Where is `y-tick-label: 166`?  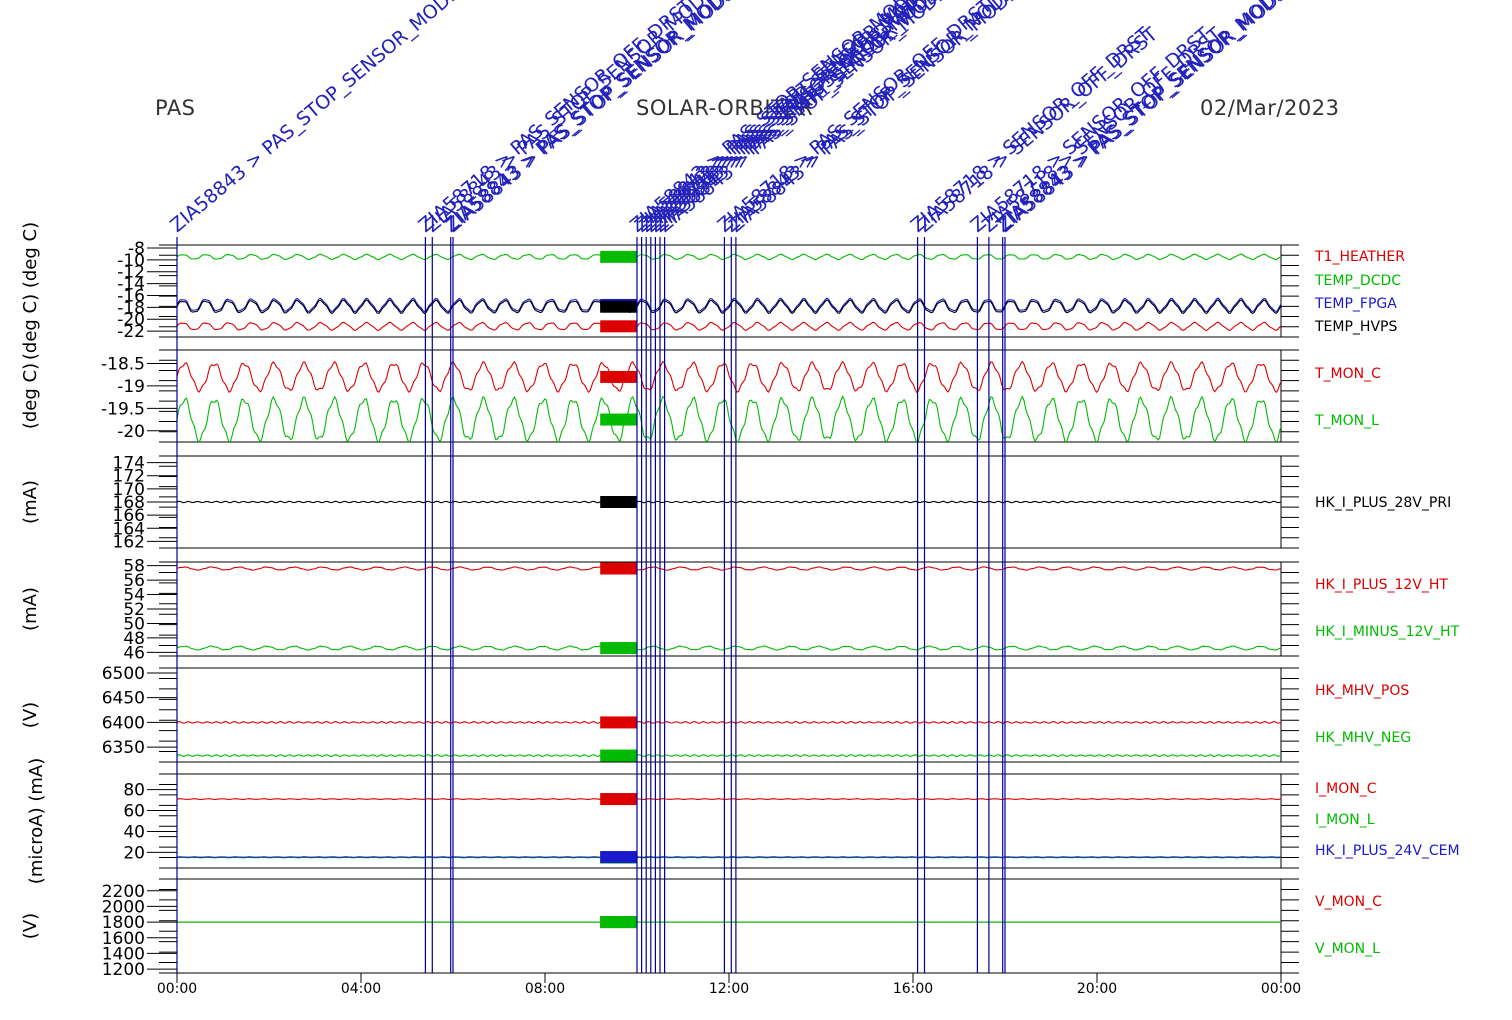
y-tick-label: 166 is located at coordinates (129, 516).